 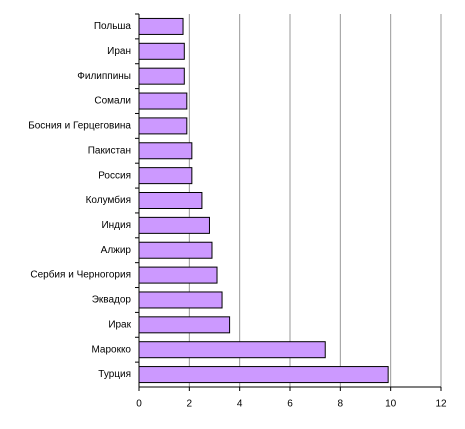 What do you see at coordinates (114, 374) in the screenshot?
I see `y-tick-label: Турция` at bounding box center [114, 374].